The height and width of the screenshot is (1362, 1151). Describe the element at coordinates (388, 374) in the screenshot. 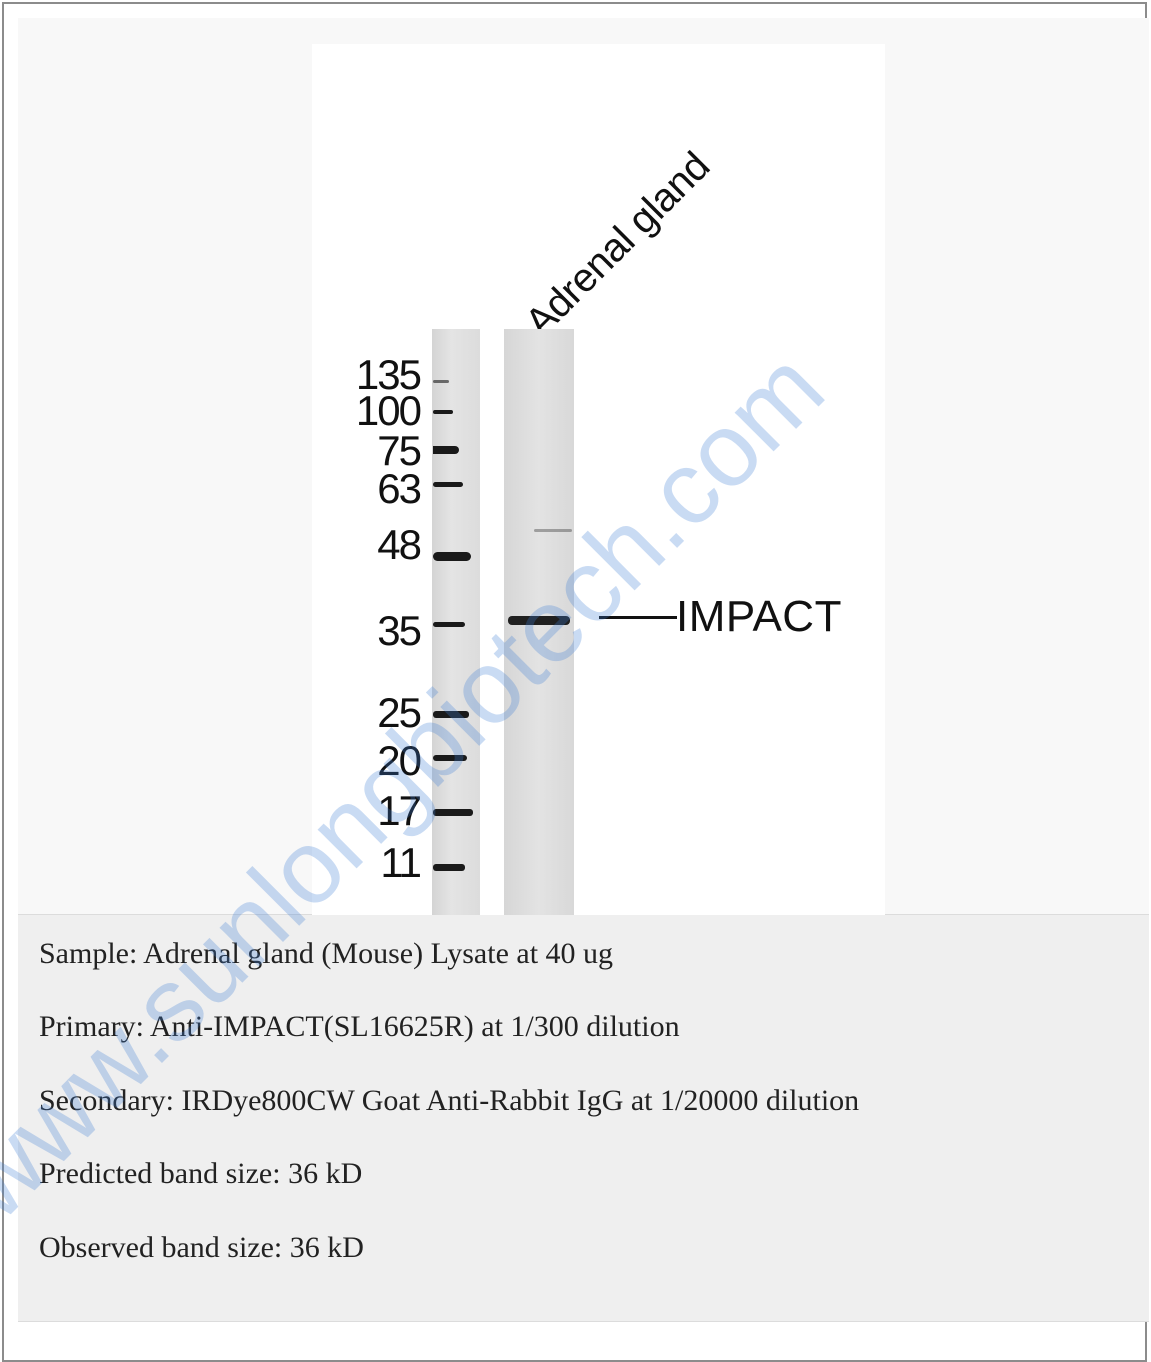

I see `mw-label: 135` at that location.